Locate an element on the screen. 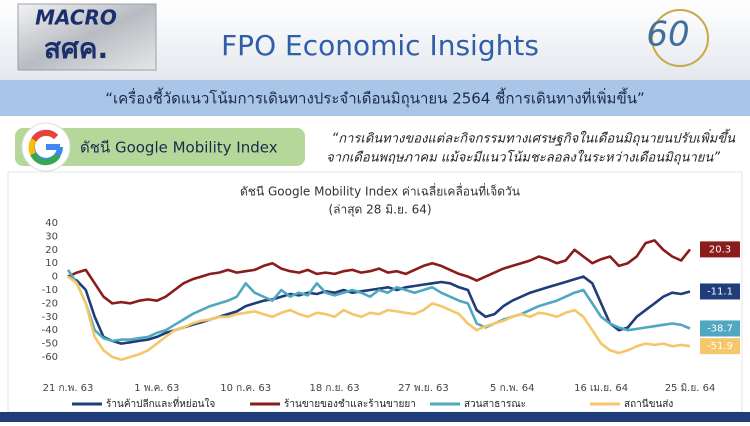 Image resolution: width=750 pixels, height=426 pixels. section-label-box is located at coordinates (160, 147).